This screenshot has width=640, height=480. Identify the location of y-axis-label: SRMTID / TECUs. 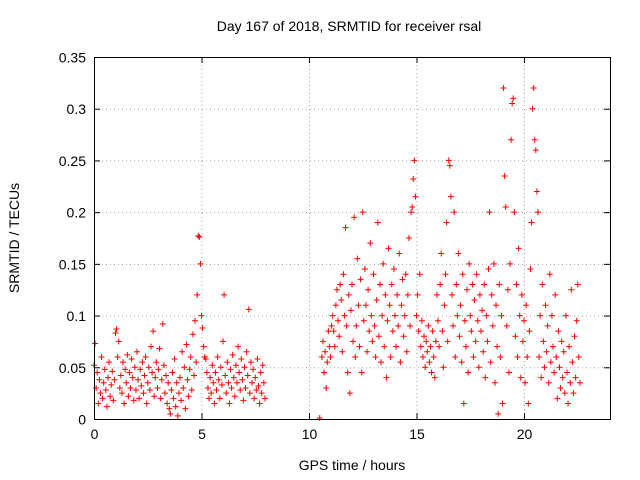
(14, 238).